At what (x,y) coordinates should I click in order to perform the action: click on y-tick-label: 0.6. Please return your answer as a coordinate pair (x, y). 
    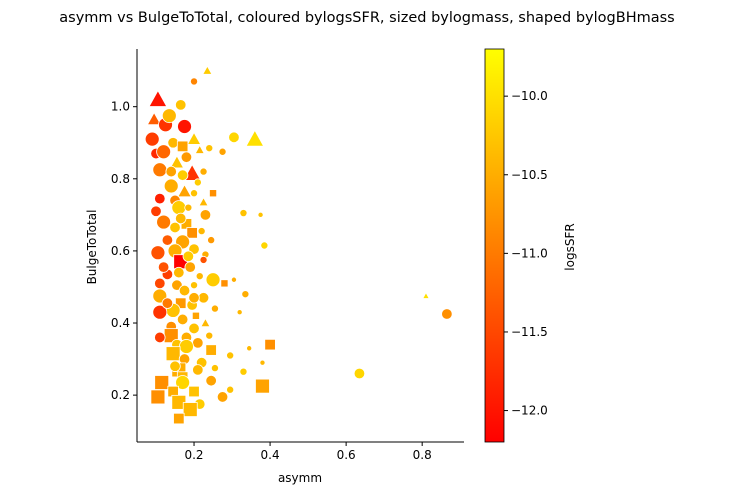
    Looking at the image, I should click on (120, 251).